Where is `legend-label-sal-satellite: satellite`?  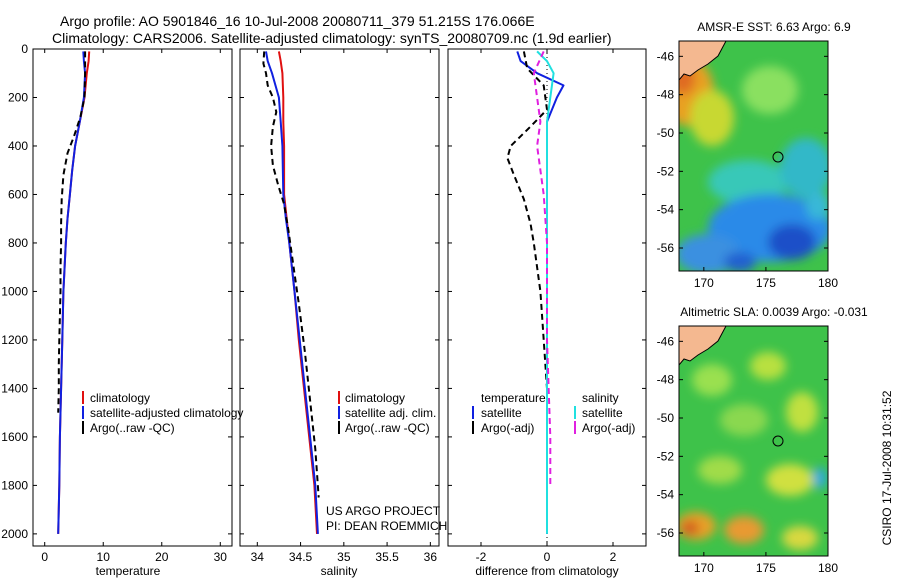 legend-label-sal-satellite: satellite is located at coordinates (602, 413).